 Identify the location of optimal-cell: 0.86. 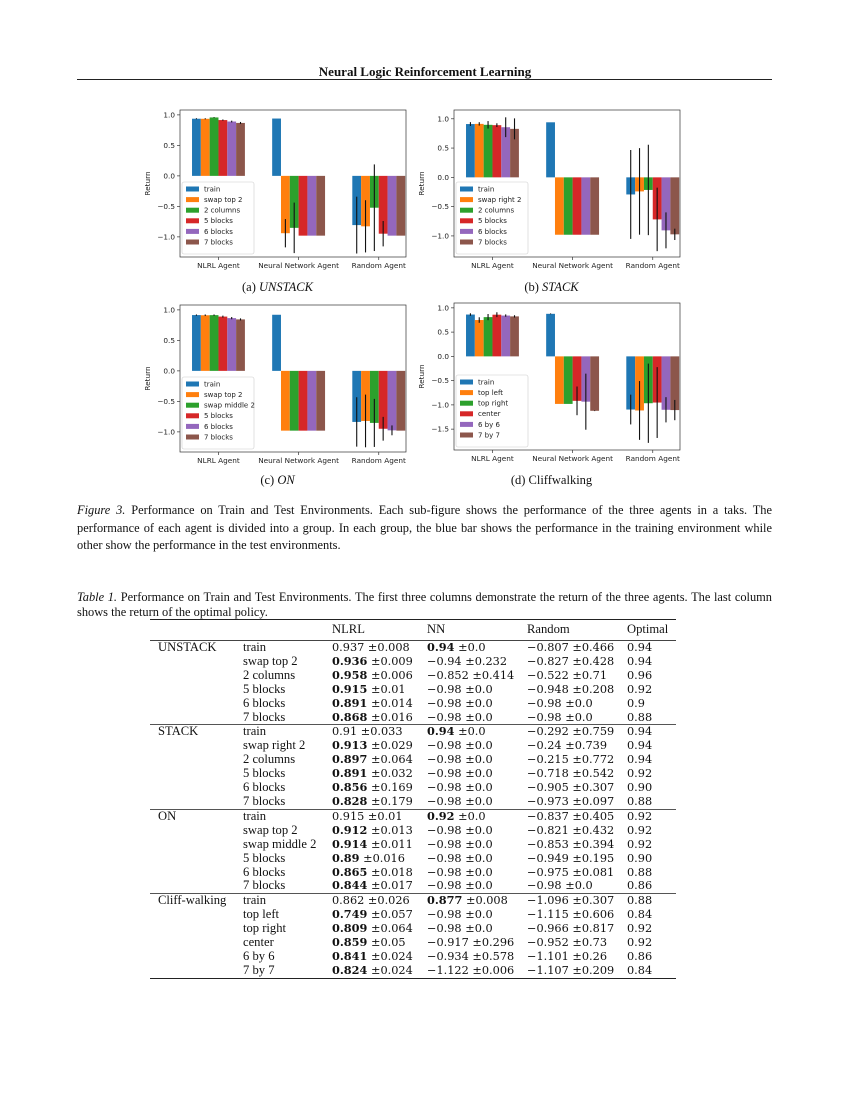
(640, 886).